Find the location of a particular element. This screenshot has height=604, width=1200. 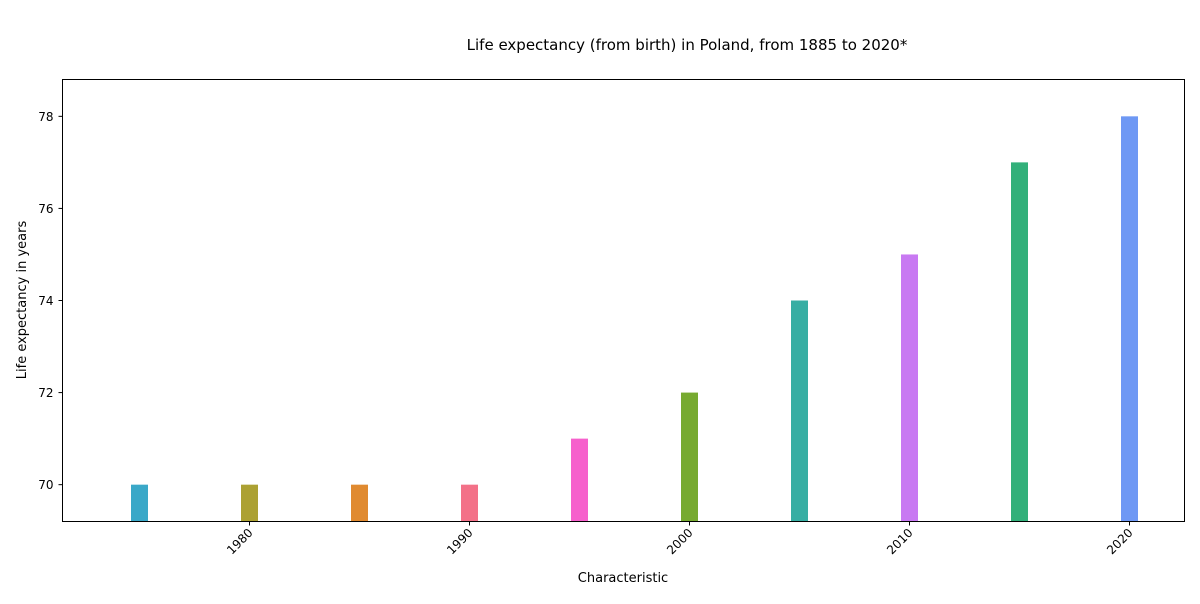

x-tick-label: 2020 is located at coordinates (1119, 541).